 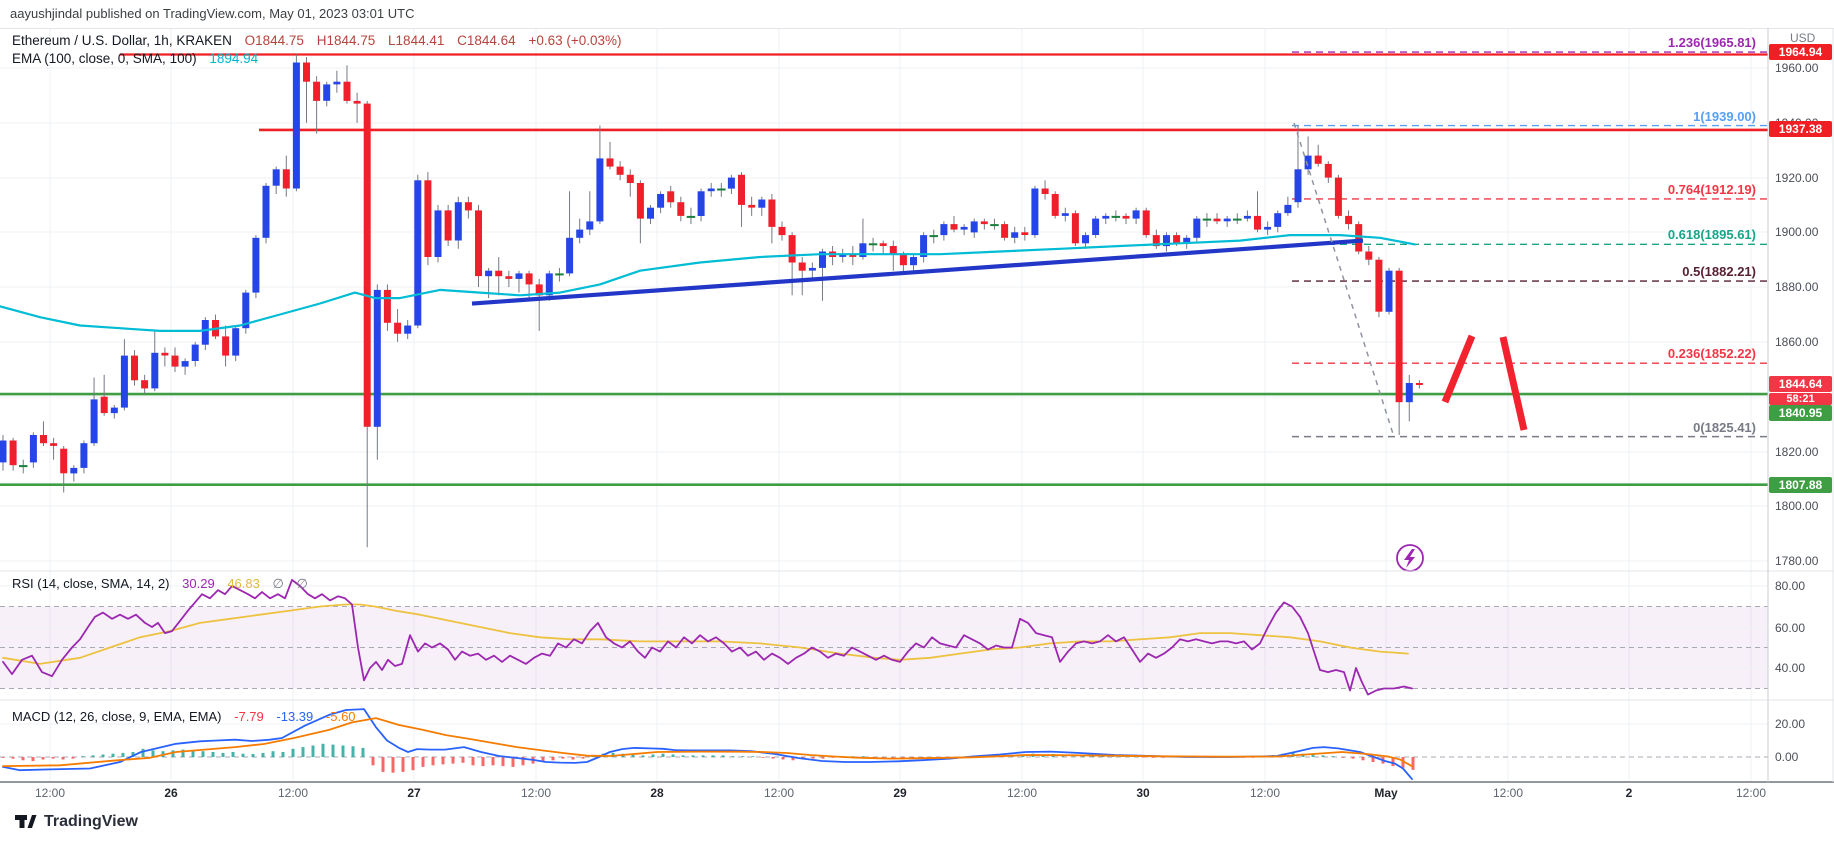 I want to click on tradingview-logo: TradingView, so click(x=76, y=821).